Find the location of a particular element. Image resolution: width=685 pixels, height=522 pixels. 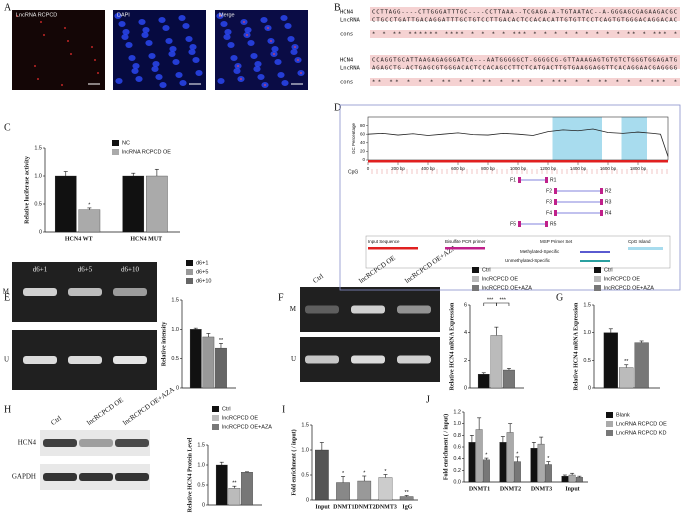

lane-label: d6+10 is located at coordinates (130, 270).